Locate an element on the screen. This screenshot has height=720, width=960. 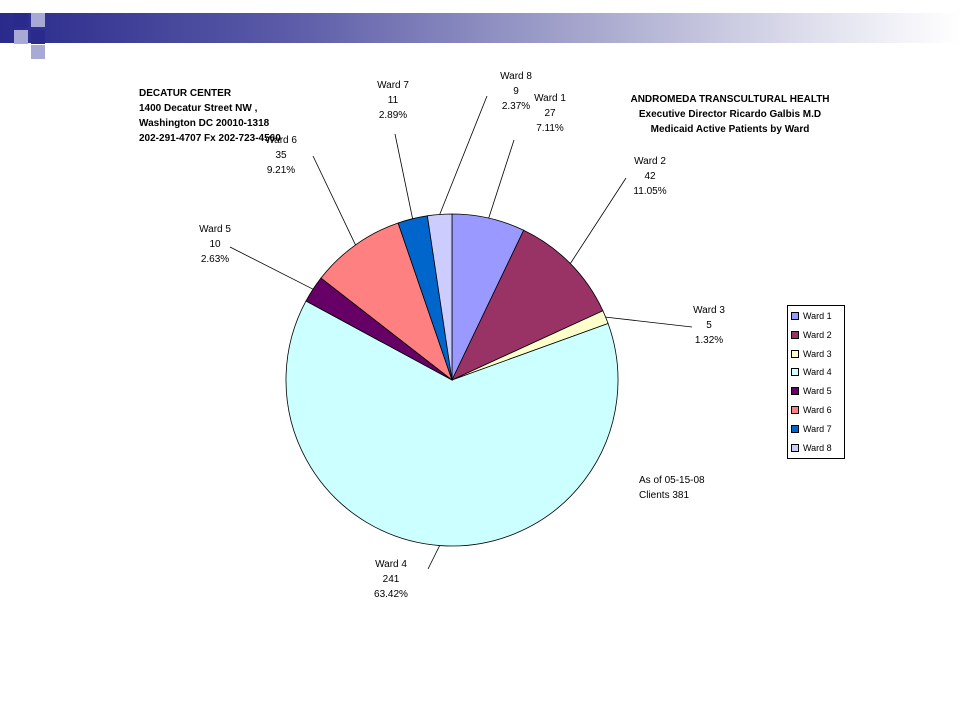
data-label: 2.37% is located at coordinates (516, 106).